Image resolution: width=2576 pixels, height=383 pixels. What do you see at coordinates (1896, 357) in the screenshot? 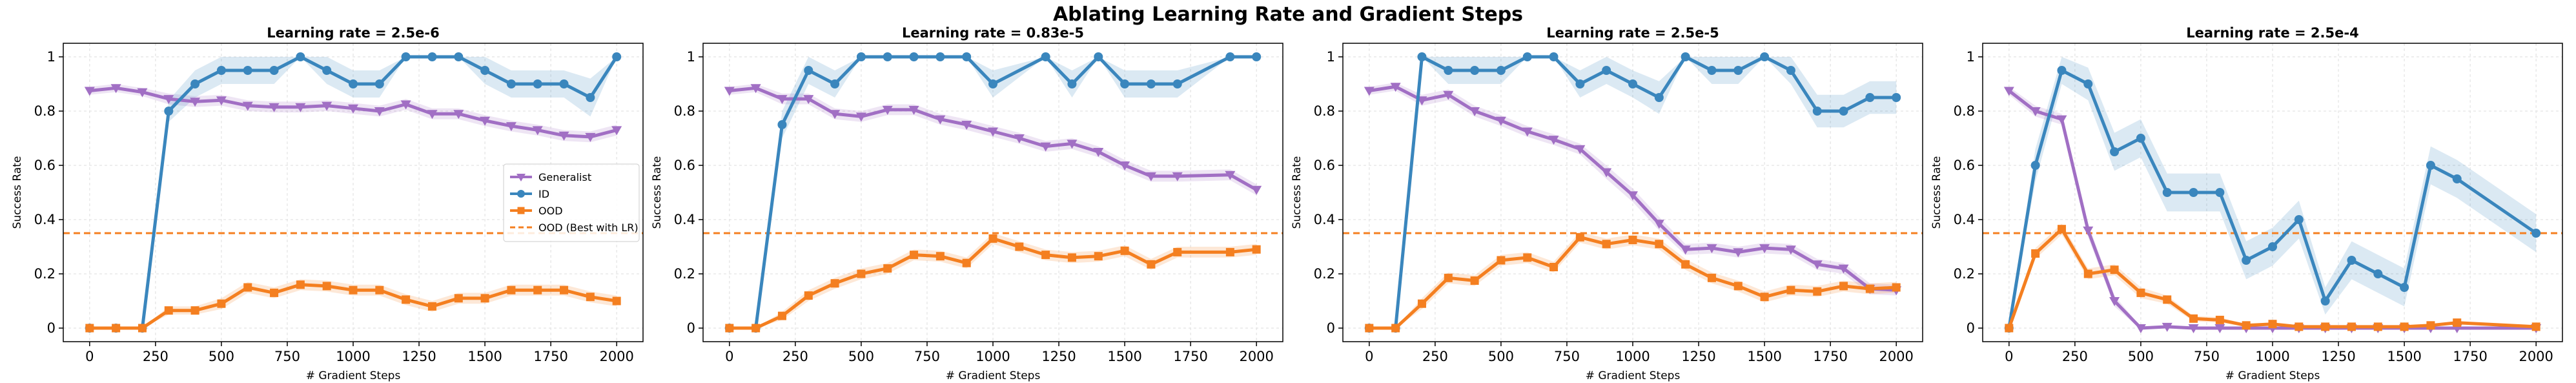
I see `x-tick-label: 2000` at bounding box center [1896, 357].